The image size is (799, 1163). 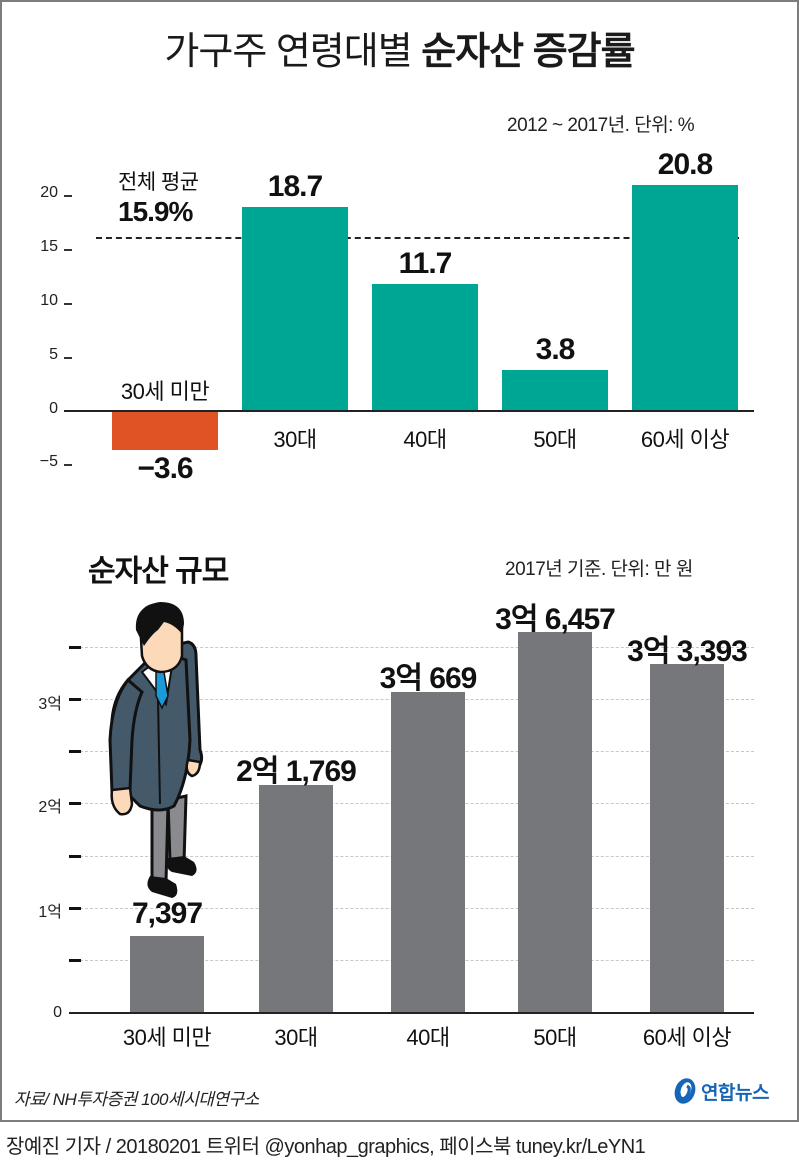 What do you see at coordinates (735, 1093) in the screenshot?
I see `yonhap-logo-text: 연합뉴스` at bounding box center [735, 1093].